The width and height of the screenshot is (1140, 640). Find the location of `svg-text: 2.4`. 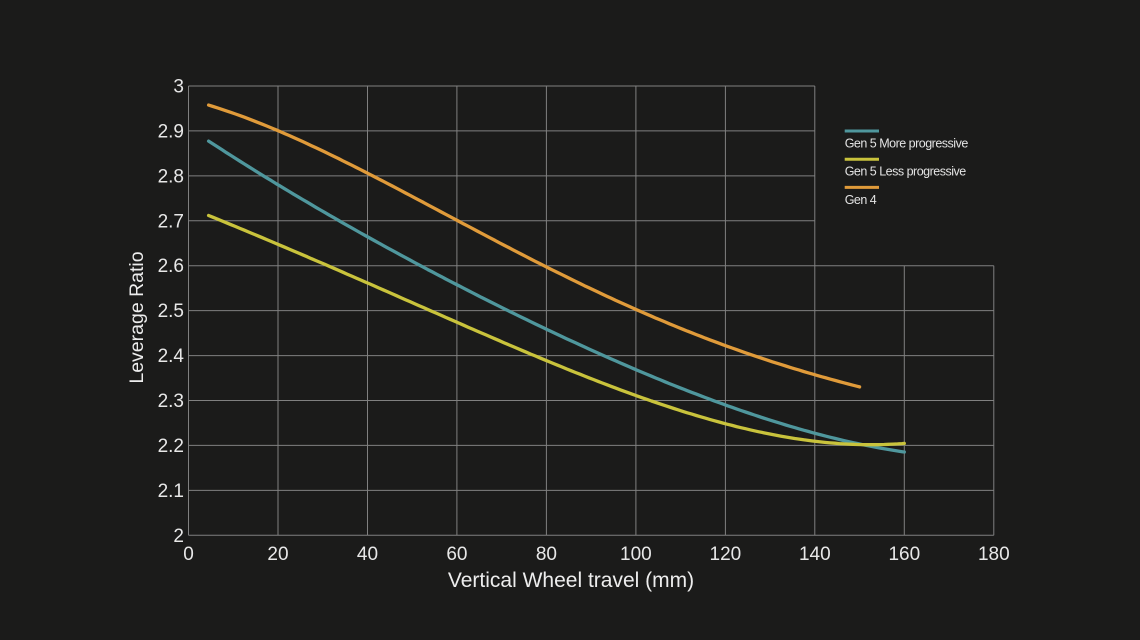

svg-text: 2.4 is located at coordinates (171, 356).